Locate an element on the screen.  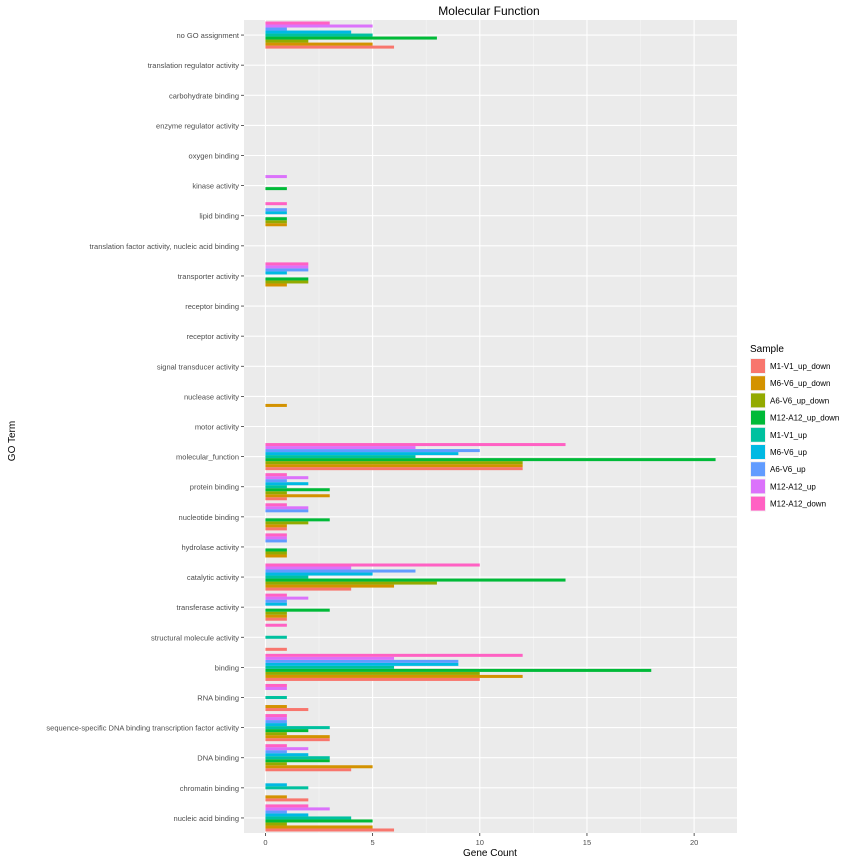
y-tick-label: protein binding is located at coordinates (214, 487).